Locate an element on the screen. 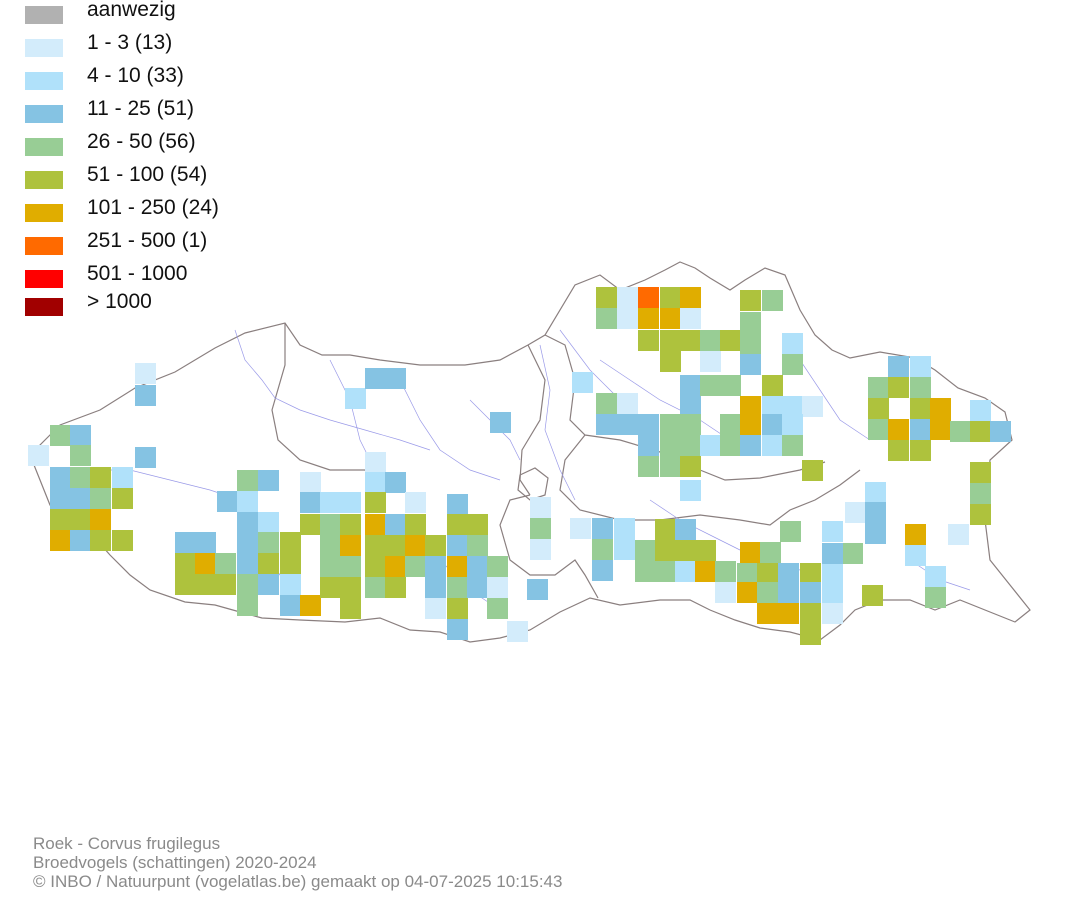  species-name: Roek - Corvus frugilegus is located at coordinates (127, 843).